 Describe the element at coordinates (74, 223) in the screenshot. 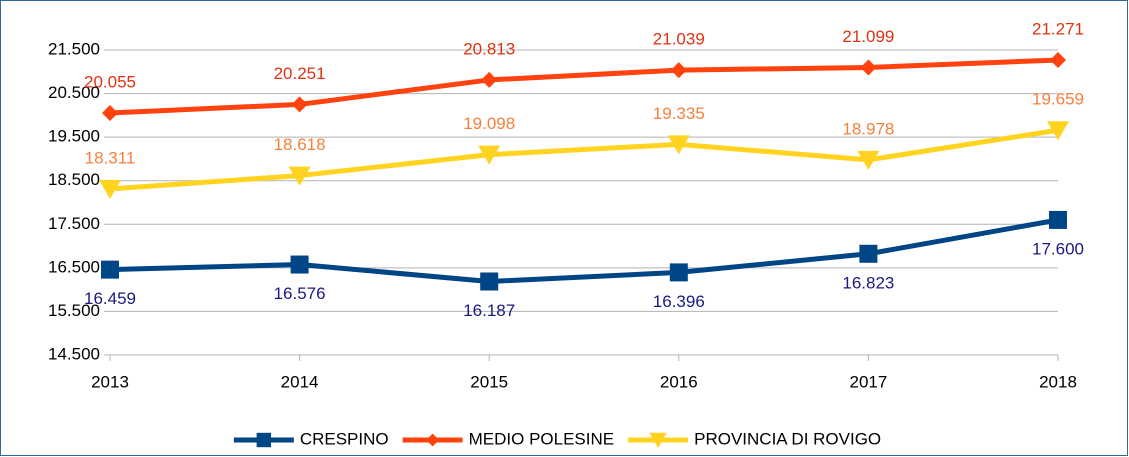

I see `y-tick-label: 17.500` at that location.